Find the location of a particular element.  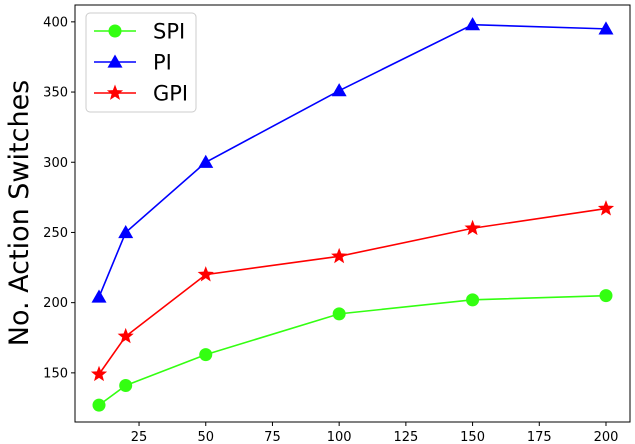

y-tick-label: 150 is located at coordinates (55, 373).